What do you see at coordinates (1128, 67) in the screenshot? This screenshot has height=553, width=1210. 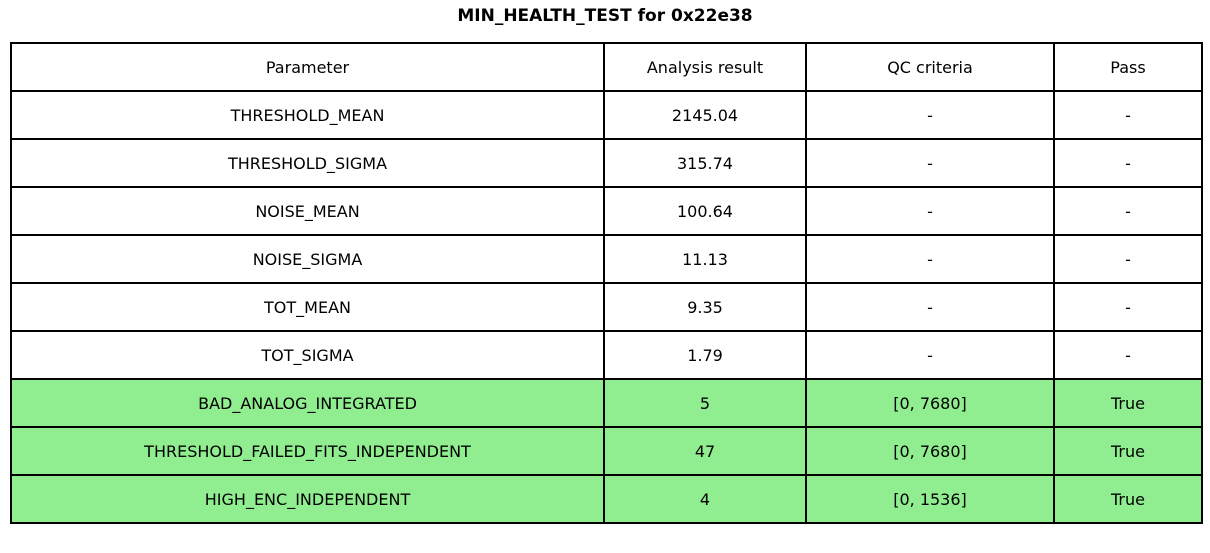 I see `column-header-pass: Pass` at bounding box center [1128, 67].